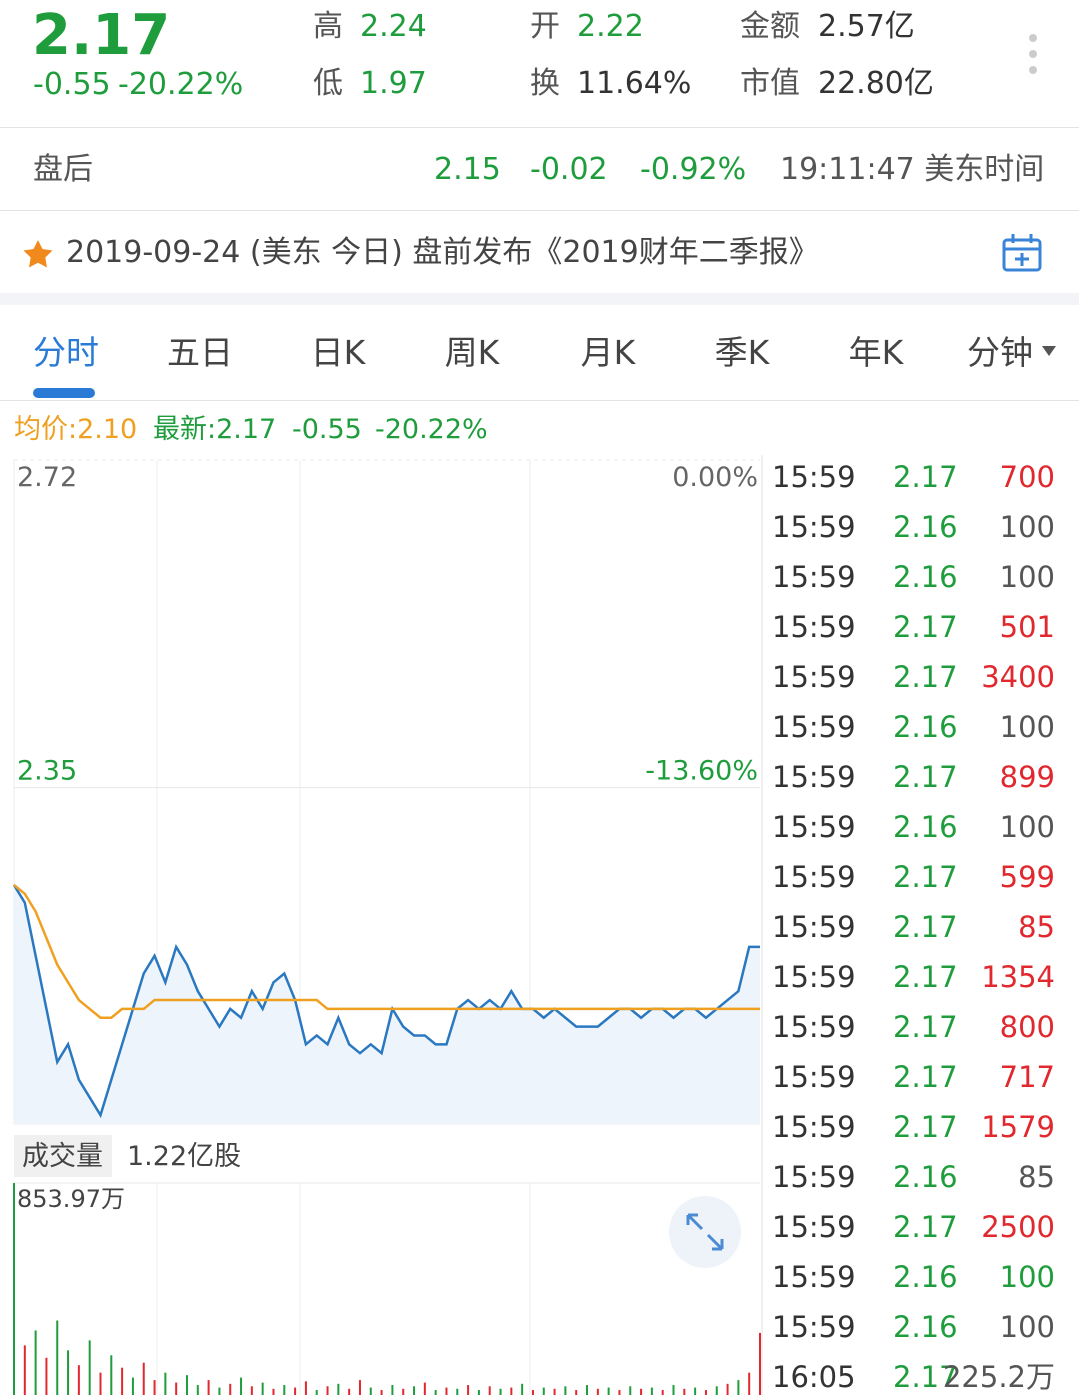  What do you see at coordinates (545, 26) in the screenshot?
I see `stat-label: 开` at bounding box center [545, 26].